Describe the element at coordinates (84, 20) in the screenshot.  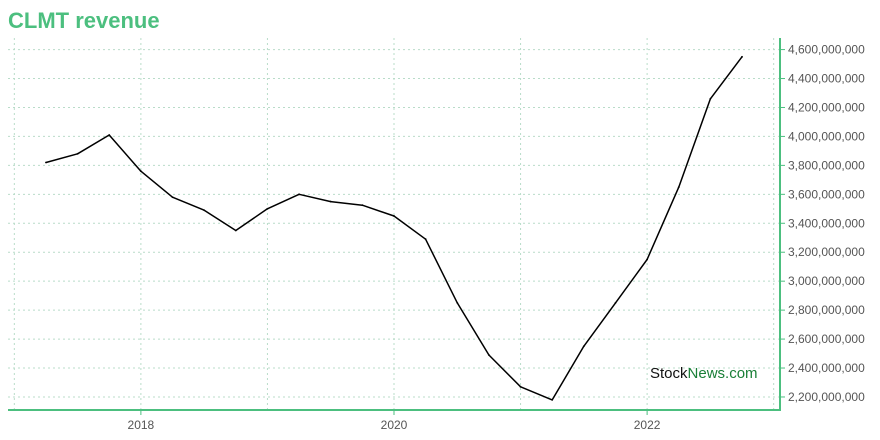
I see `chart-title: CLMT revenue` at that location.